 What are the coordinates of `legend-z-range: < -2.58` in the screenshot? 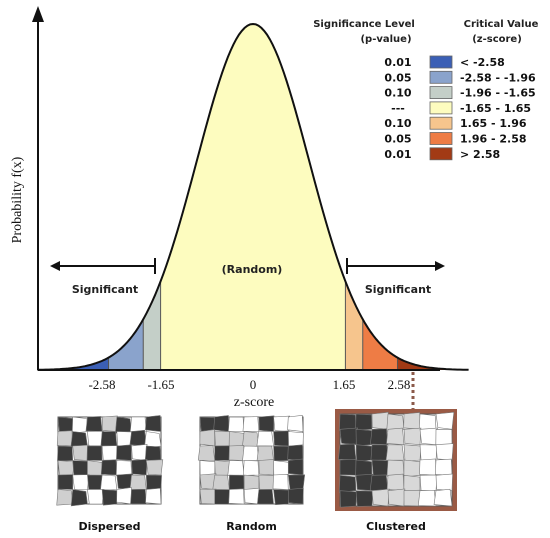 It's located at (482, 62).